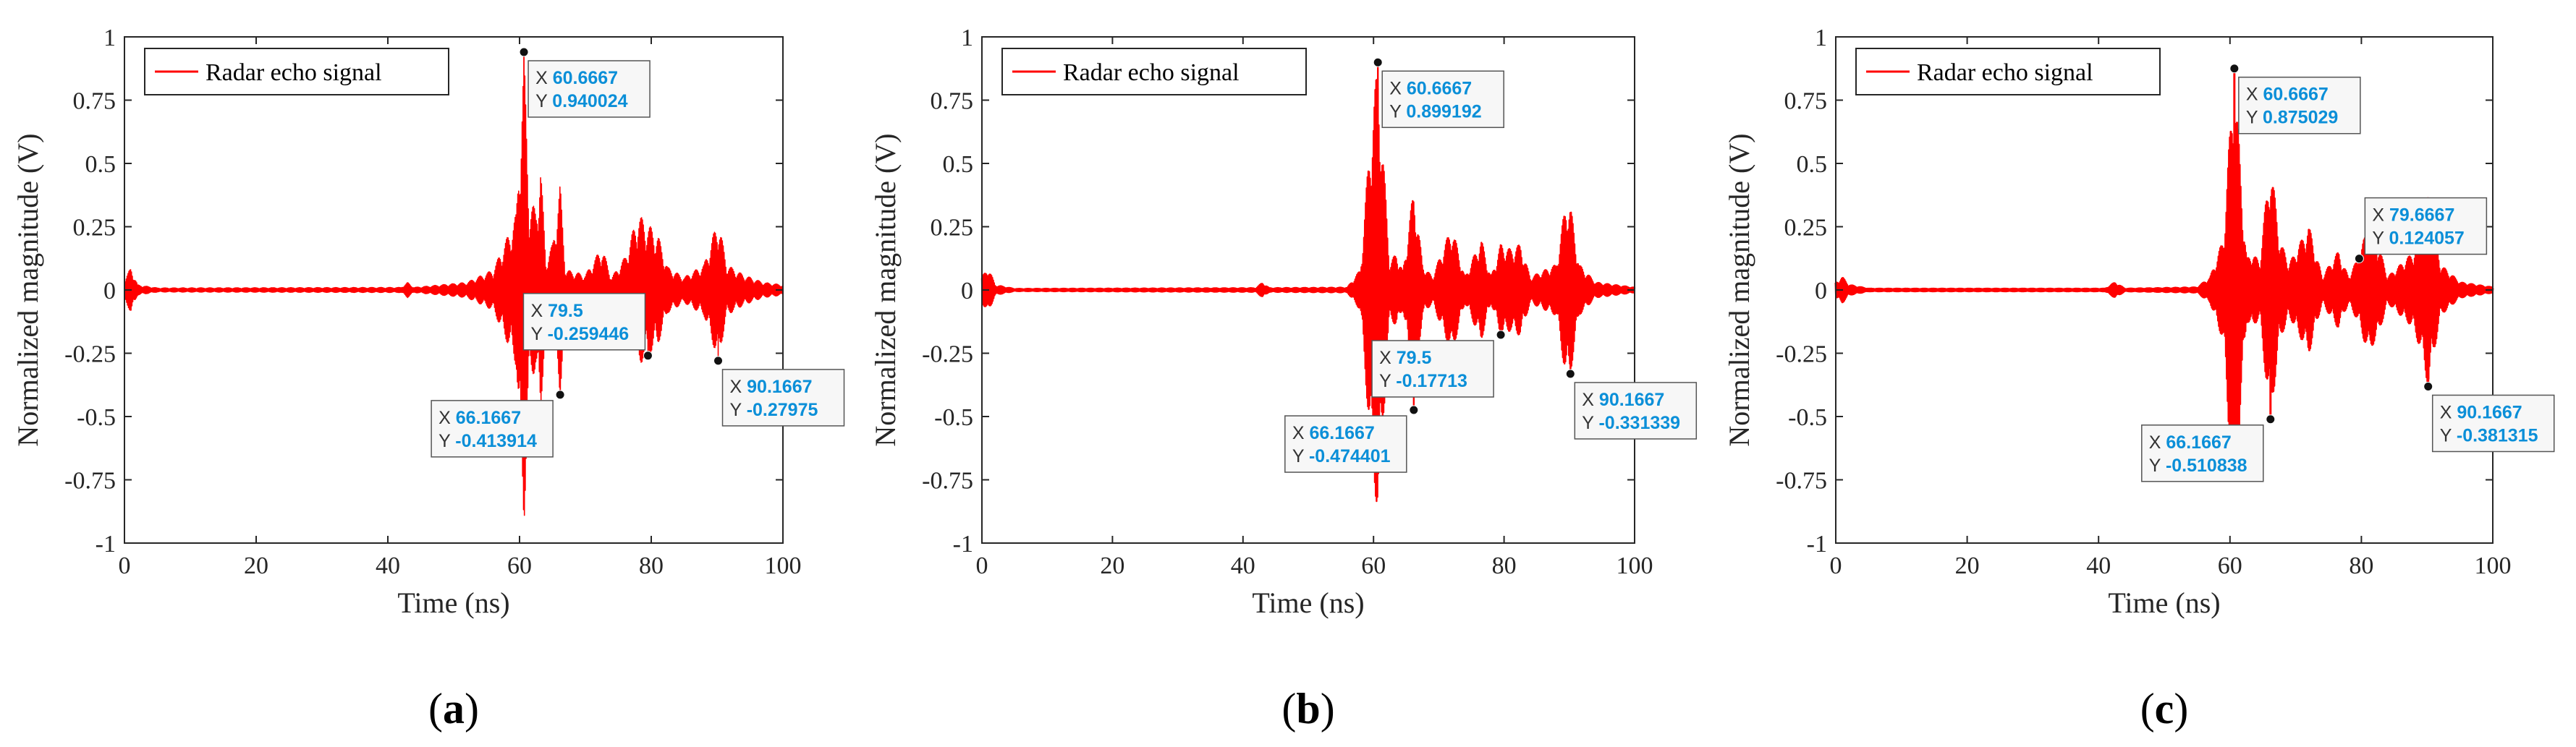  I want to click on data-tip-y: Y -0.474401, so click(1341, 456).